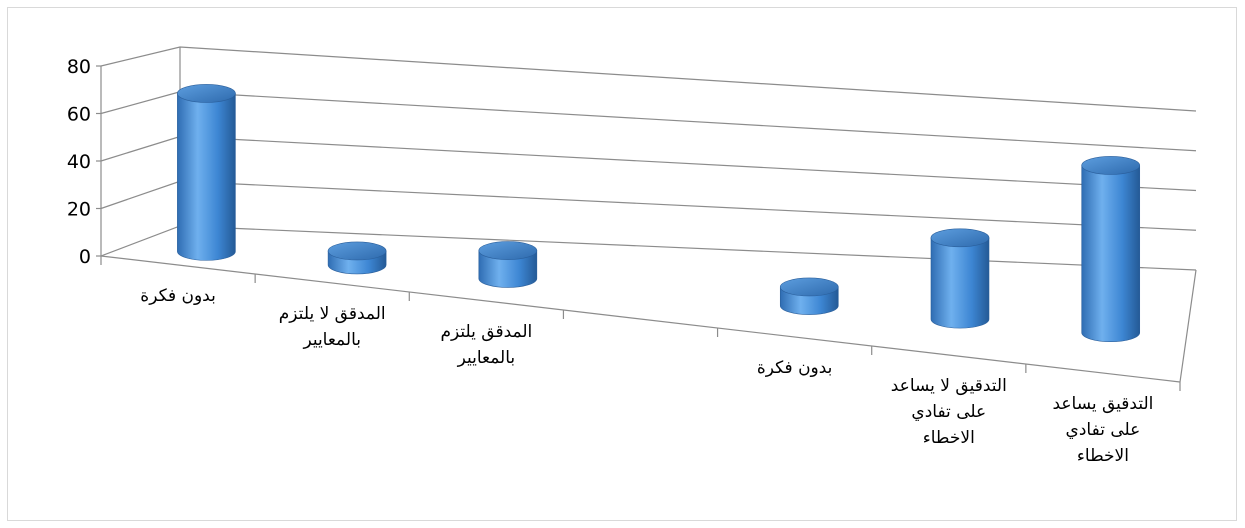  Describe the element at coordinates (486, 345) in the screenshot. I see `x-tick-label: المدقق يلتزم بالمعايير` at that location.